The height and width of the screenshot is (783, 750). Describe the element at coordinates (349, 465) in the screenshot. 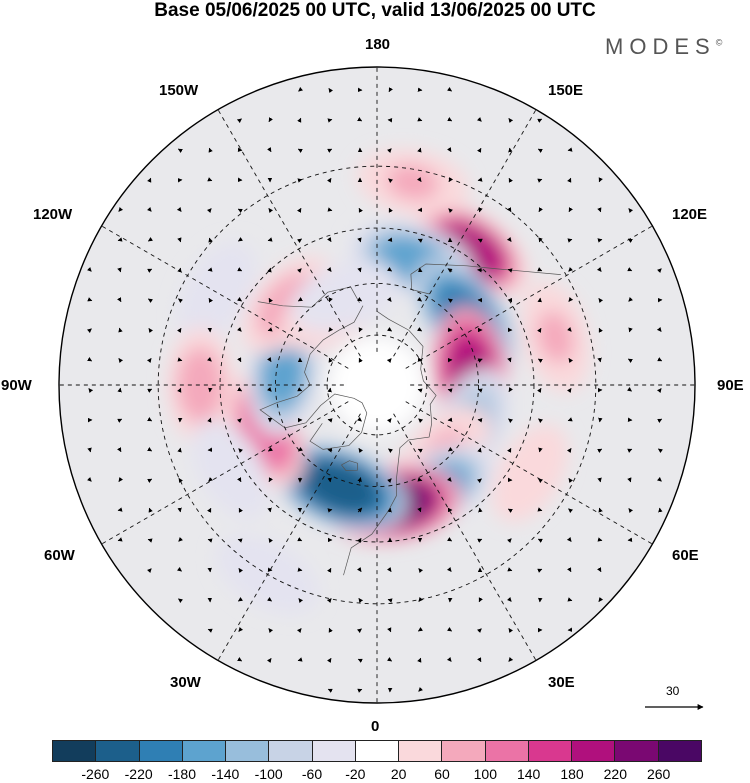

I see `coastline` at that location.